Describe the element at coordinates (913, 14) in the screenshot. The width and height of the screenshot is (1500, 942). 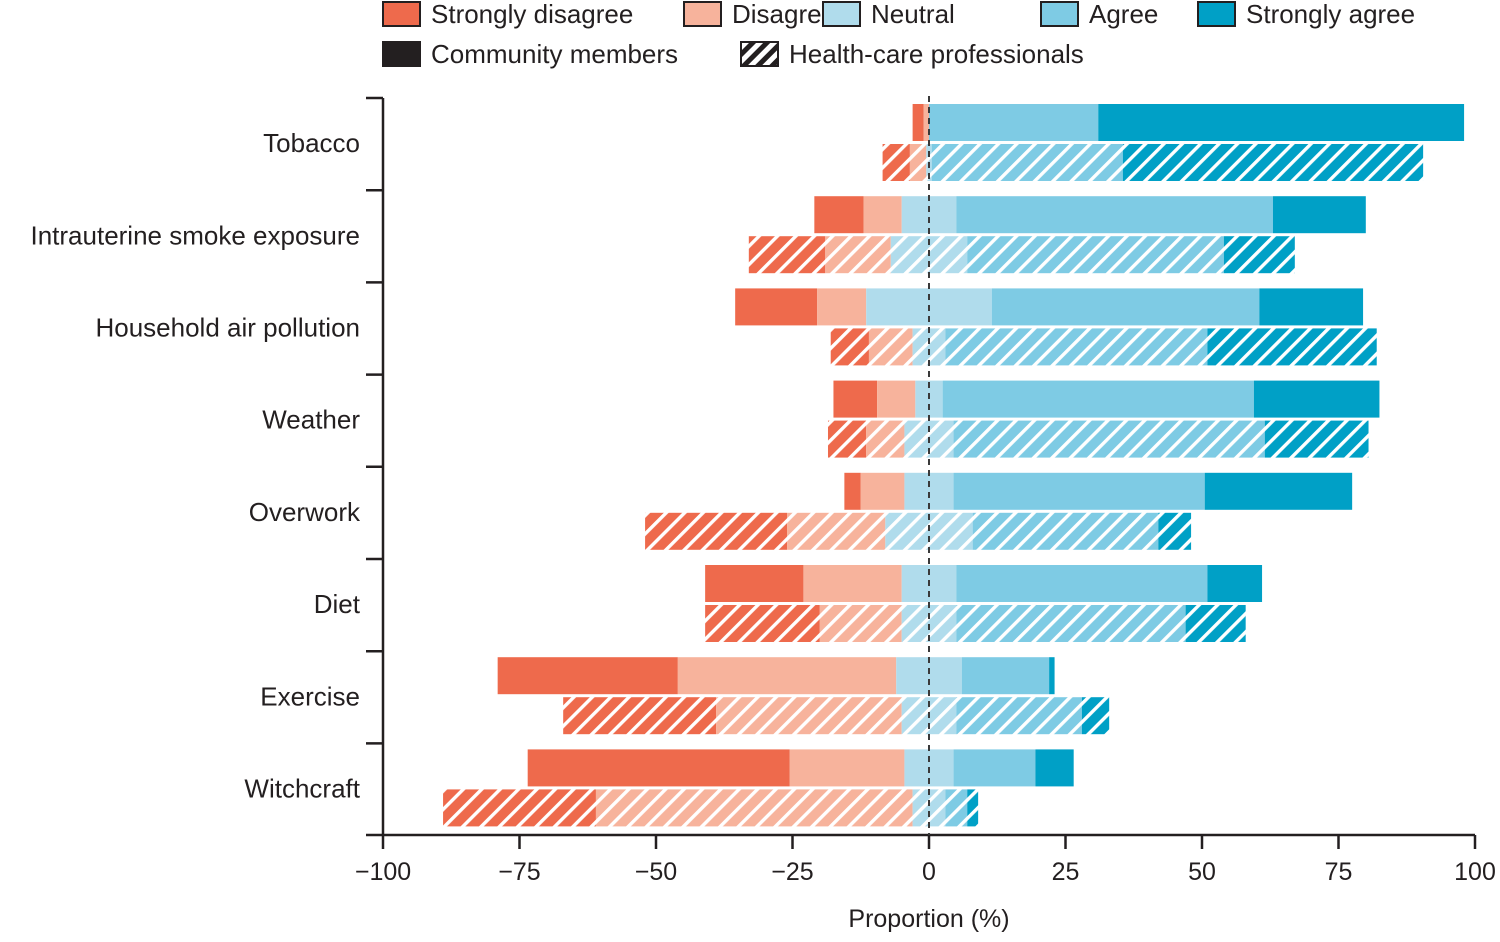
I see `legend-label-neutral: Neutral` at that location.